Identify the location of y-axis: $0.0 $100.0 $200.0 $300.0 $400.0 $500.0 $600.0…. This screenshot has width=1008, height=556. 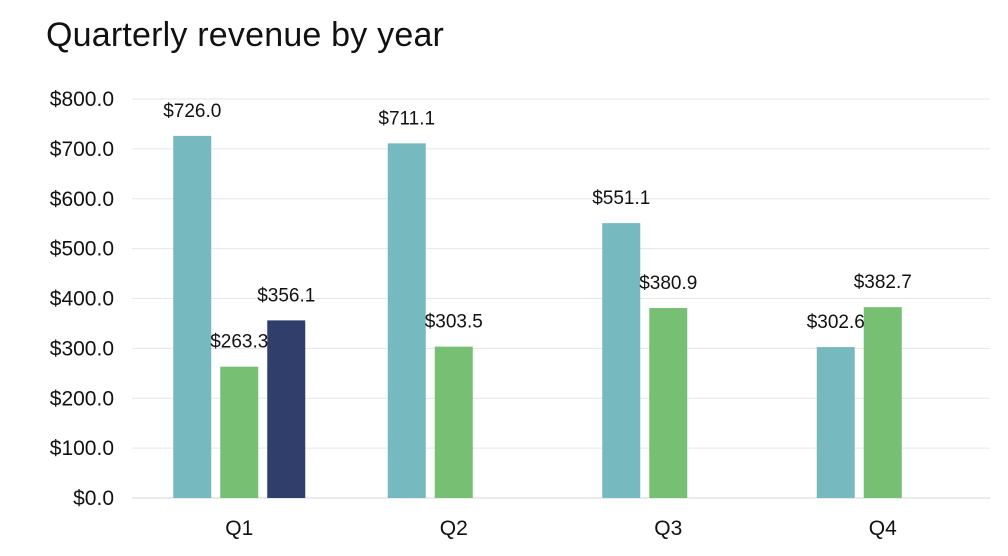
(82, 299).